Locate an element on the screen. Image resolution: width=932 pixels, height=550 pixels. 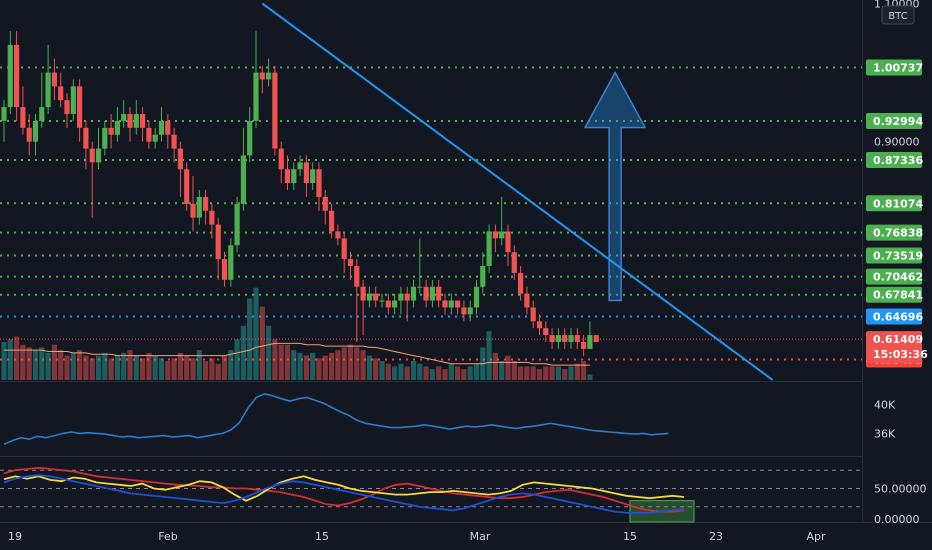
level-price-label: 0.73519 is located at coordinates (898, 256).